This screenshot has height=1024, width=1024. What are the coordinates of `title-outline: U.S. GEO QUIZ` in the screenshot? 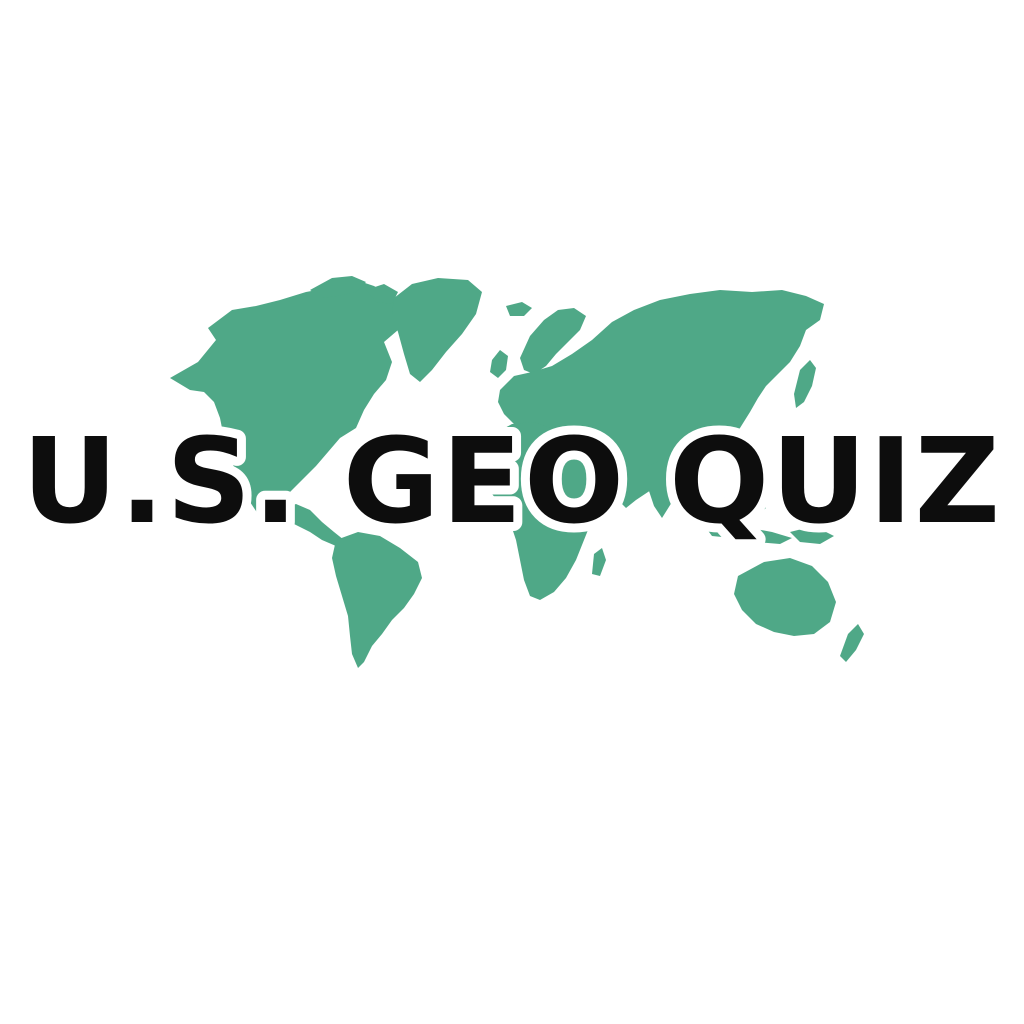 It's located at (512, 481).